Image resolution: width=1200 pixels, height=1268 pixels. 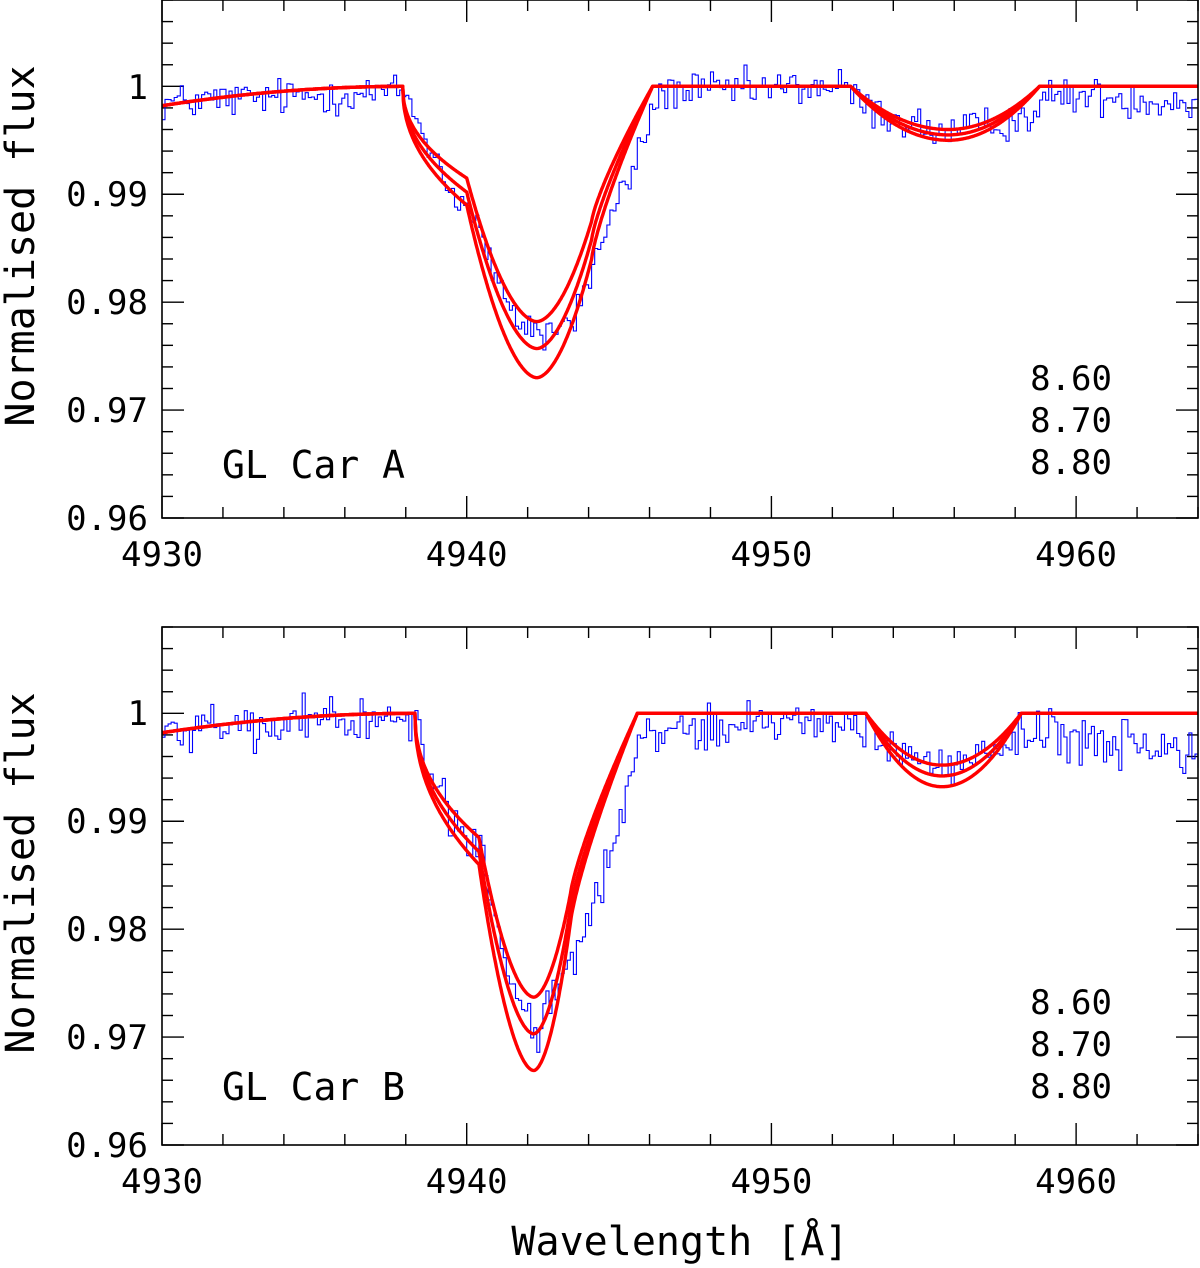 What do you see at coordinates (313, 1087) in the screenshot?
I see `panel-b-label: GL Car B` at bounding box center [313, 1087].